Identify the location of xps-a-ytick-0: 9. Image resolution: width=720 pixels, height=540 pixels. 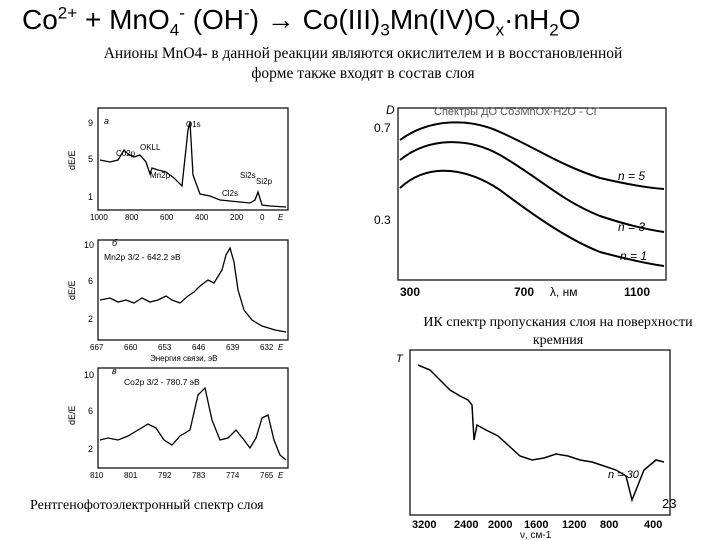
(90, 123).